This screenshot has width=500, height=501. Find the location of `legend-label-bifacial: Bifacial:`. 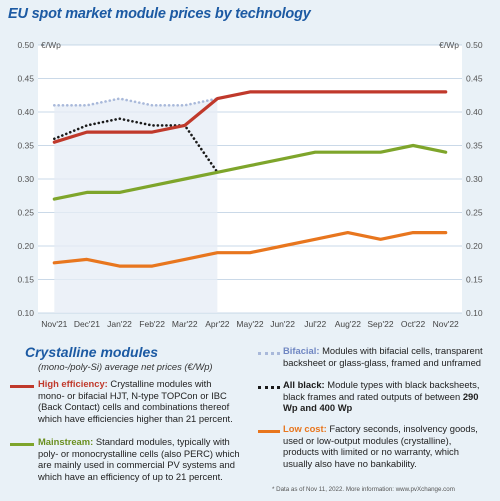

legend-label-bifacial: Bifacial: is located at coordinates (301, 350).